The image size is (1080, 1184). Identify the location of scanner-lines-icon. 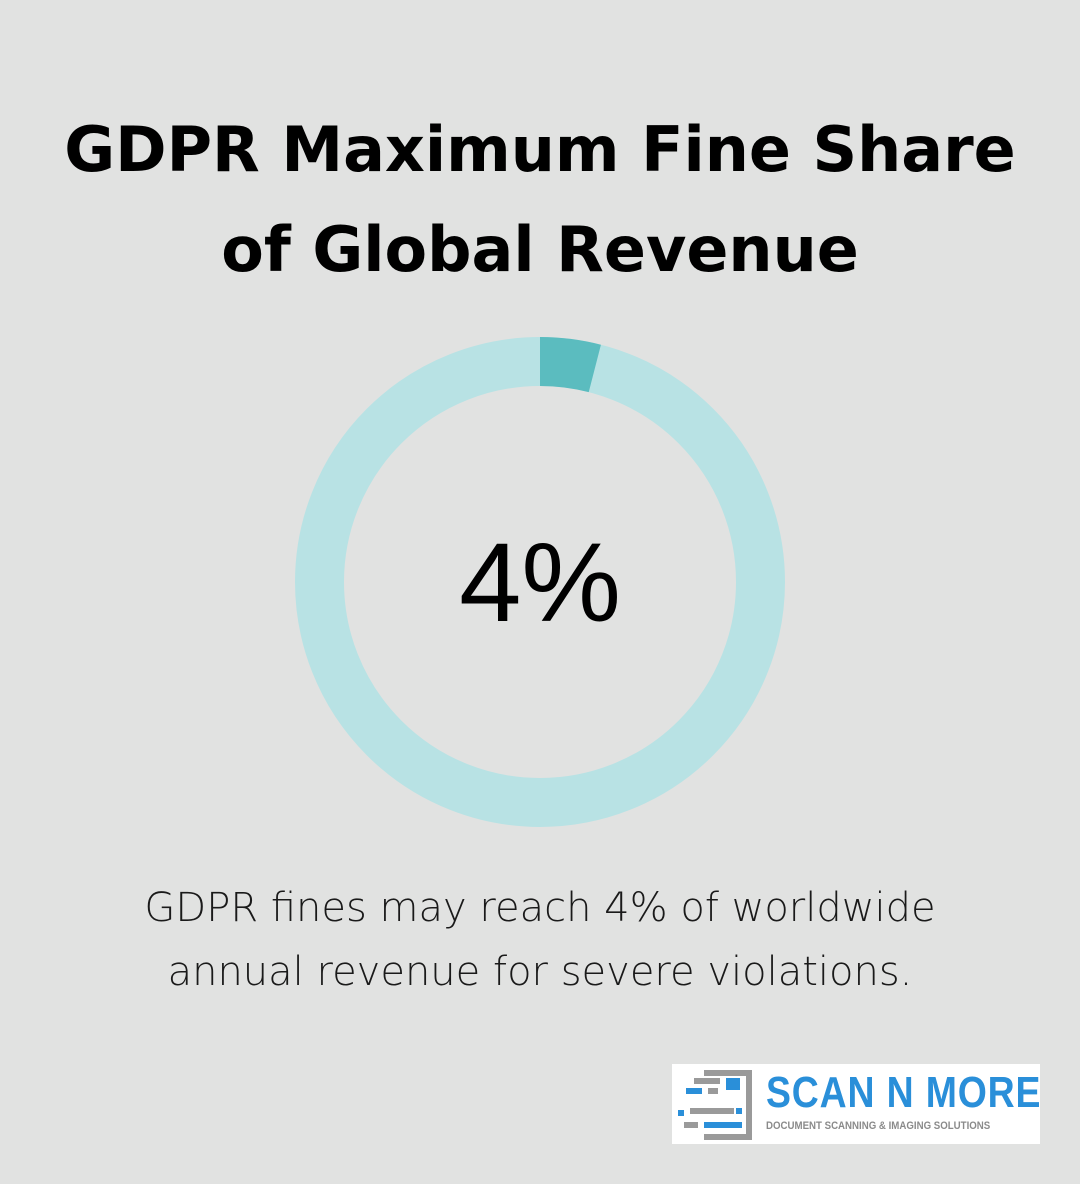
(715, 1105).